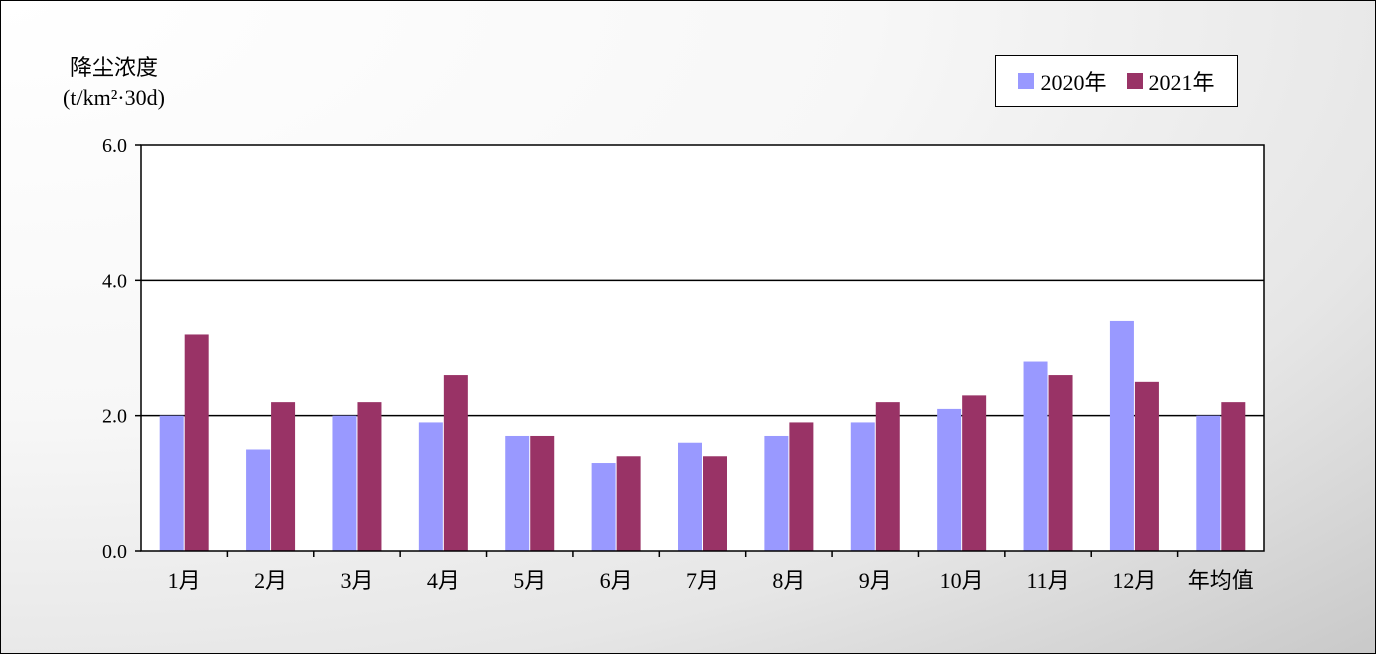 The width and height of the screenshot is (1376, 654). Describe the element at coordinates (114, 552) in the screenshot. I see `y-tick-label: 0.0` at that location.